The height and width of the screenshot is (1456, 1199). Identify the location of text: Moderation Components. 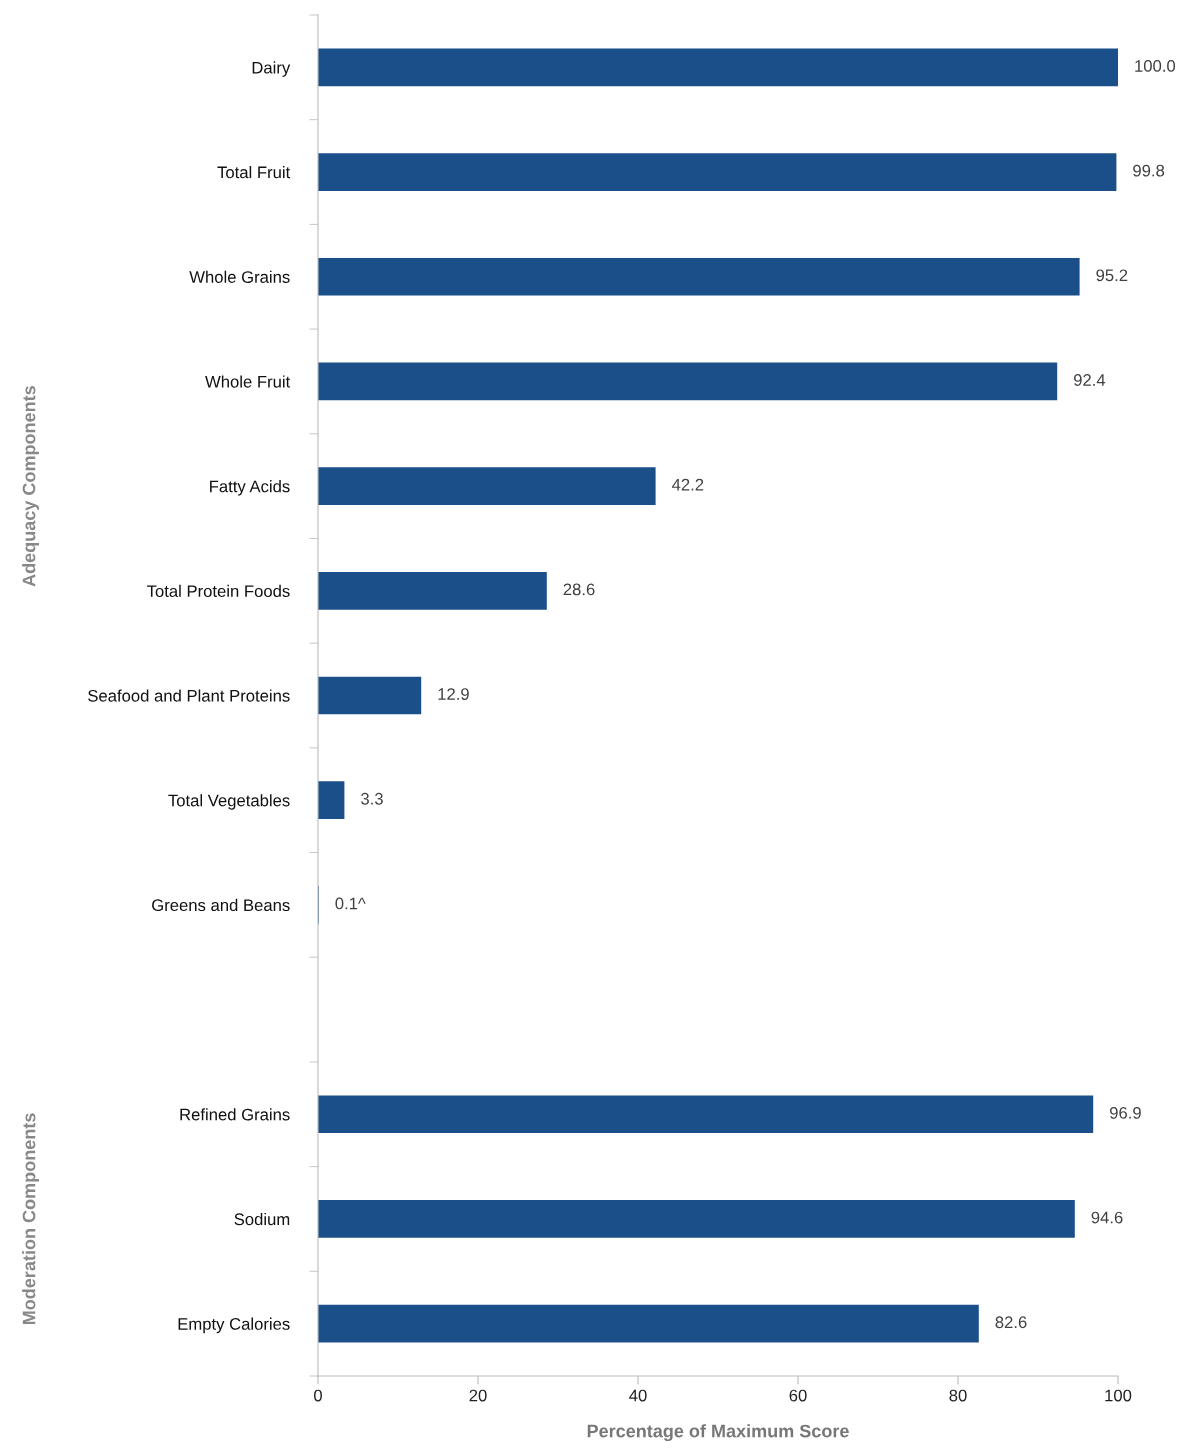
(30, 1219).